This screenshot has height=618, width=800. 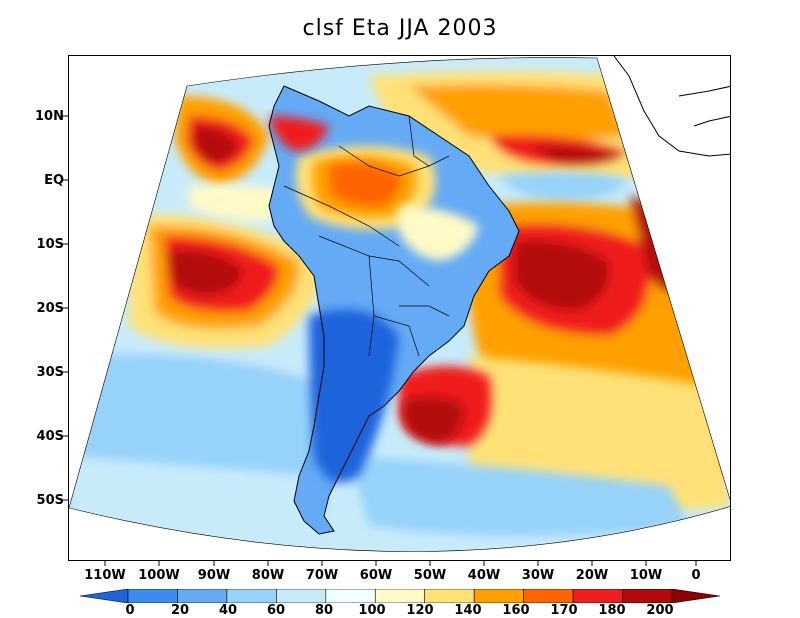 I want to click on colorbar-label-20: 20, so click(x=180, y=610).